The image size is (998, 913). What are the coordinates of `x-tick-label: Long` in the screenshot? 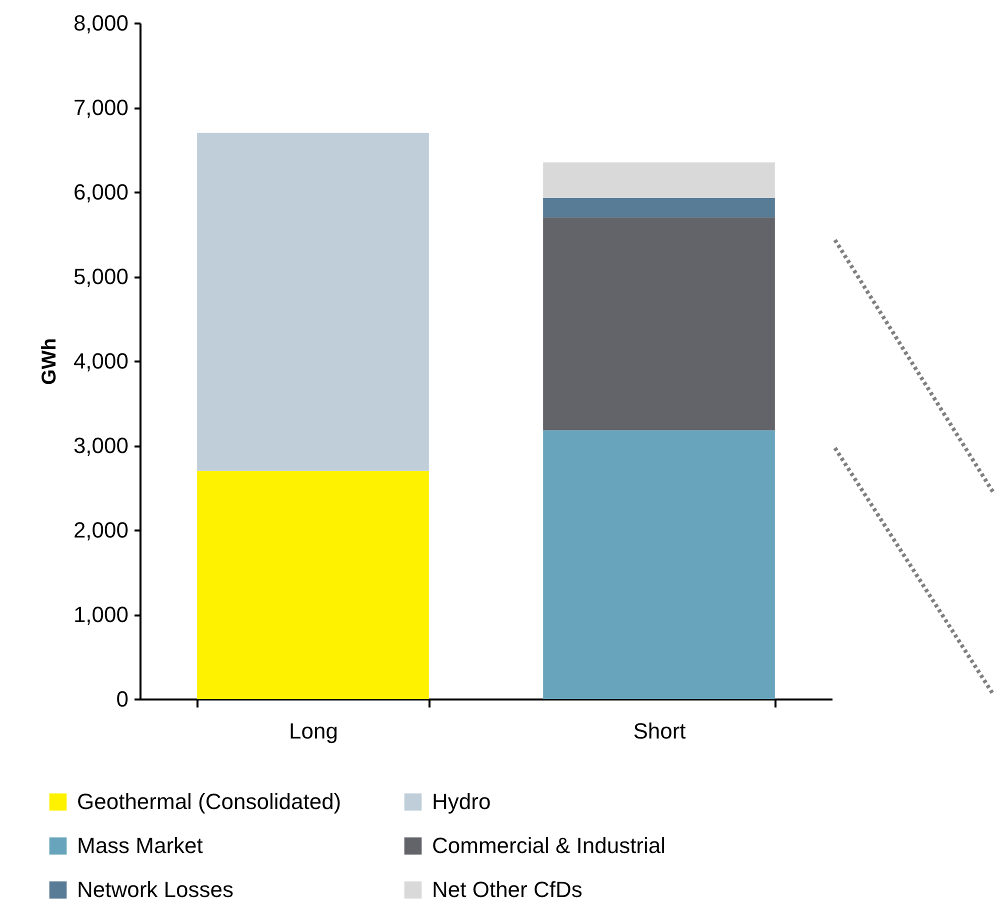 It's located at (313, 731).